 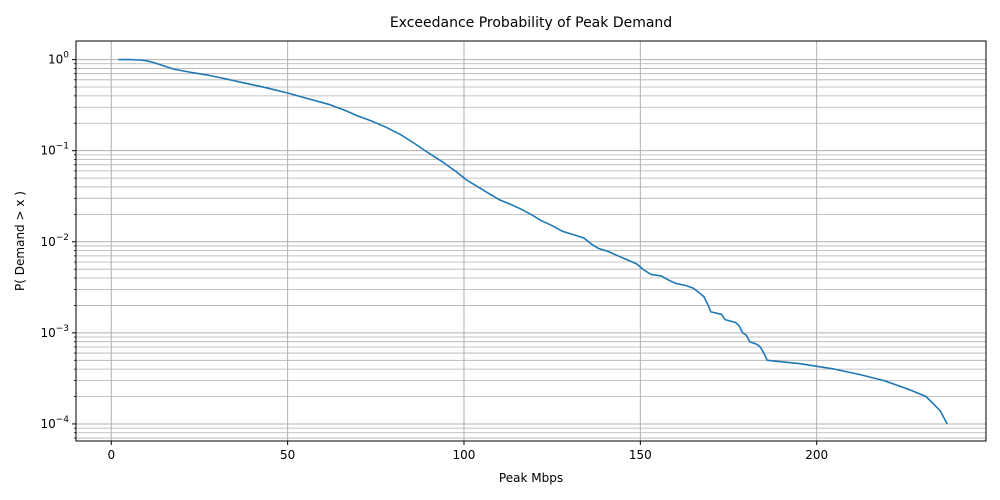 I want to click on x-tick-label: 100, so click(x=464, y=455).